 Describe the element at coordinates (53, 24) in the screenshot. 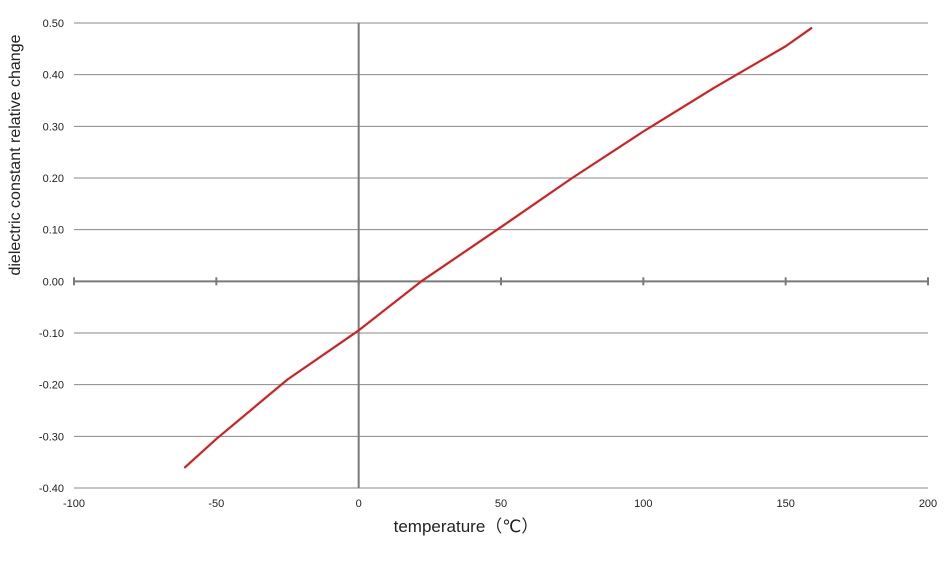

I see `y-tick-label: 0.50` at that location.